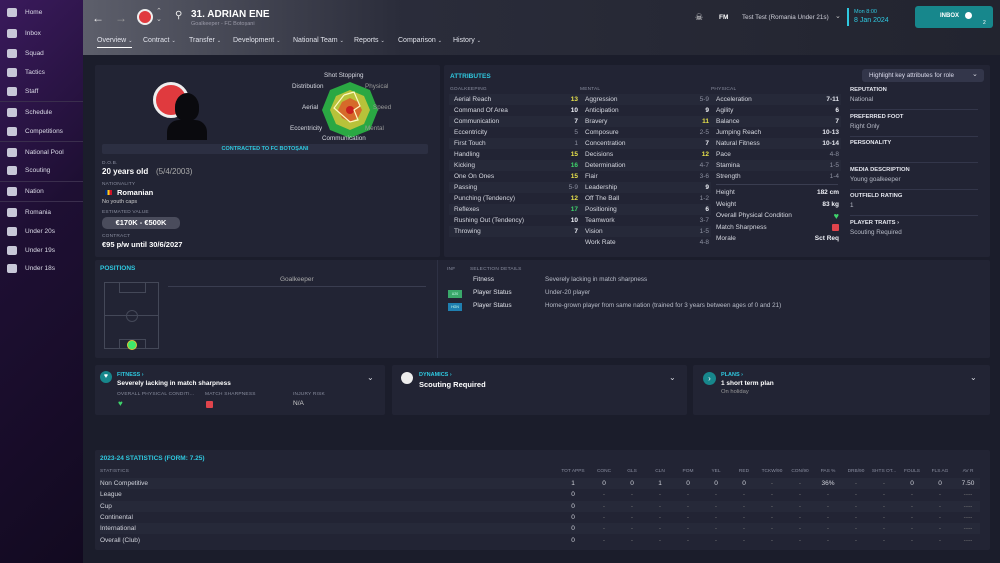  What do you see at coordinates (115, 42) in the screenshot?
I see `tab-overview: Overview ⌄` at bounding box center [115, 42].